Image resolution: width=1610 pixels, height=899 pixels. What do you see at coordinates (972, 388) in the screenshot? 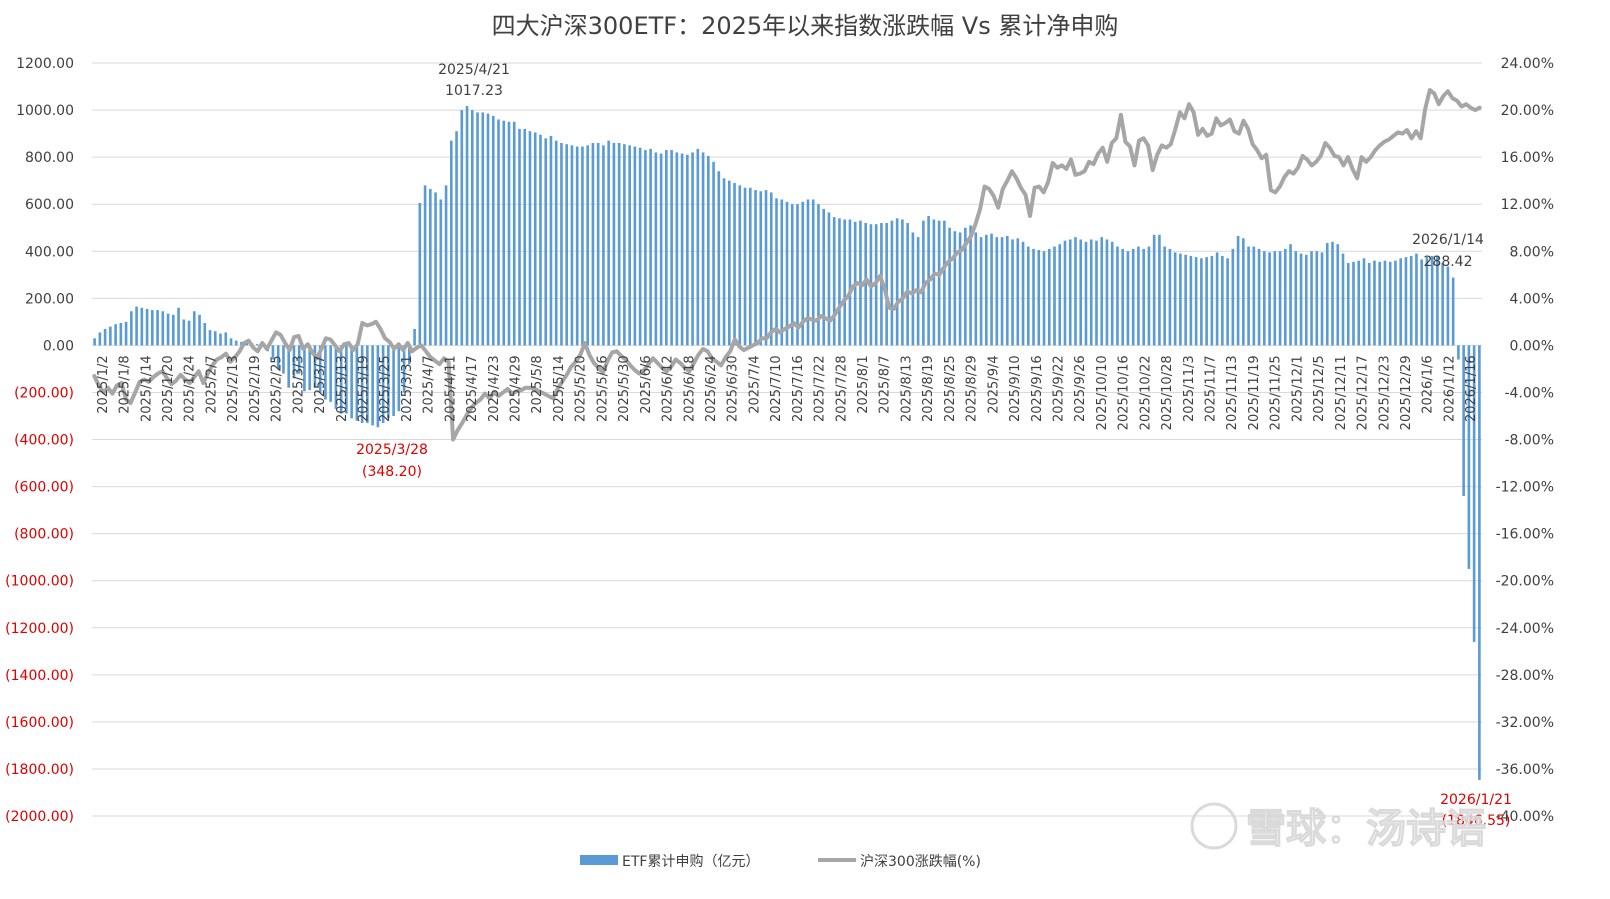
I see `x-tick-label: 2025/8/29` at bounding box center [972, 388].